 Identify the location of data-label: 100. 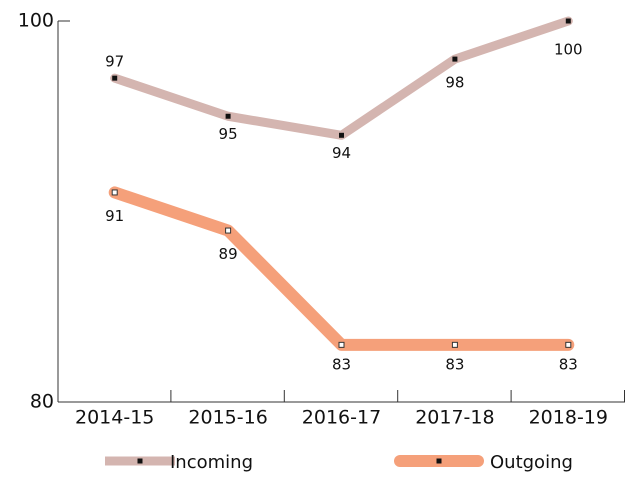
(568, 50).